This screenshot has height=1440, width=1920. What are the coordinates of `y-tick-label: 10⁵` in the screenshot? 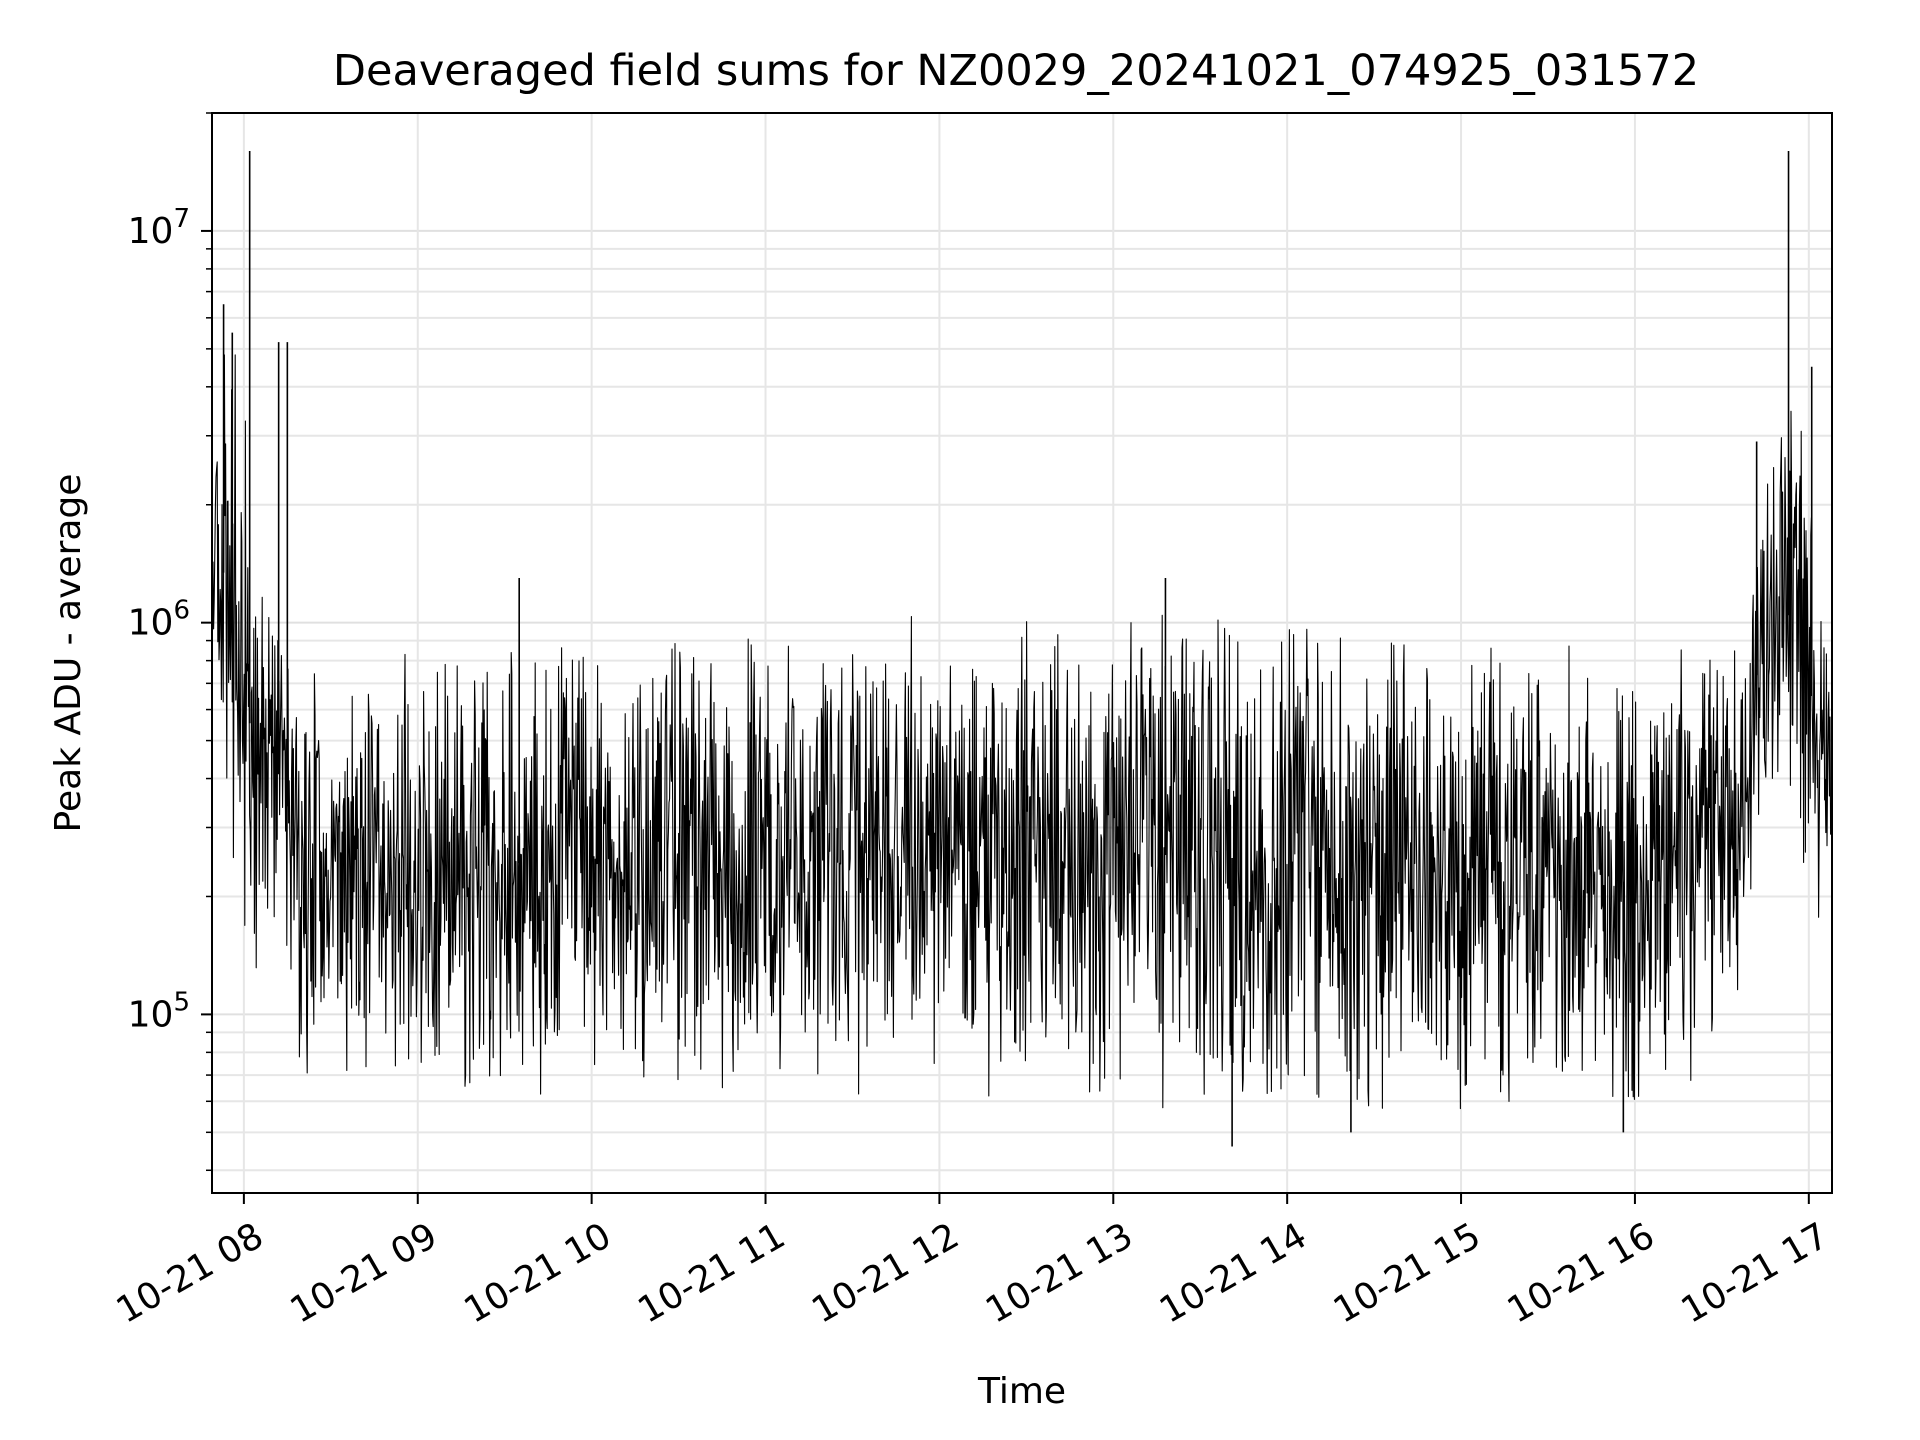 It's located at (159, 1011).